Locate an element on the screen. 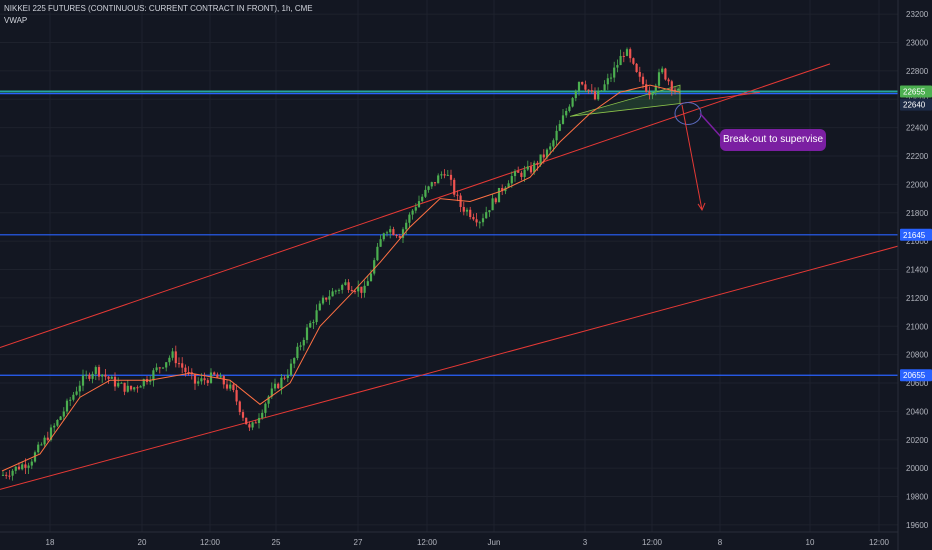 The height and width of the screenshot is (550, 932). arrow-shaft is located at coordinates (692, 157).